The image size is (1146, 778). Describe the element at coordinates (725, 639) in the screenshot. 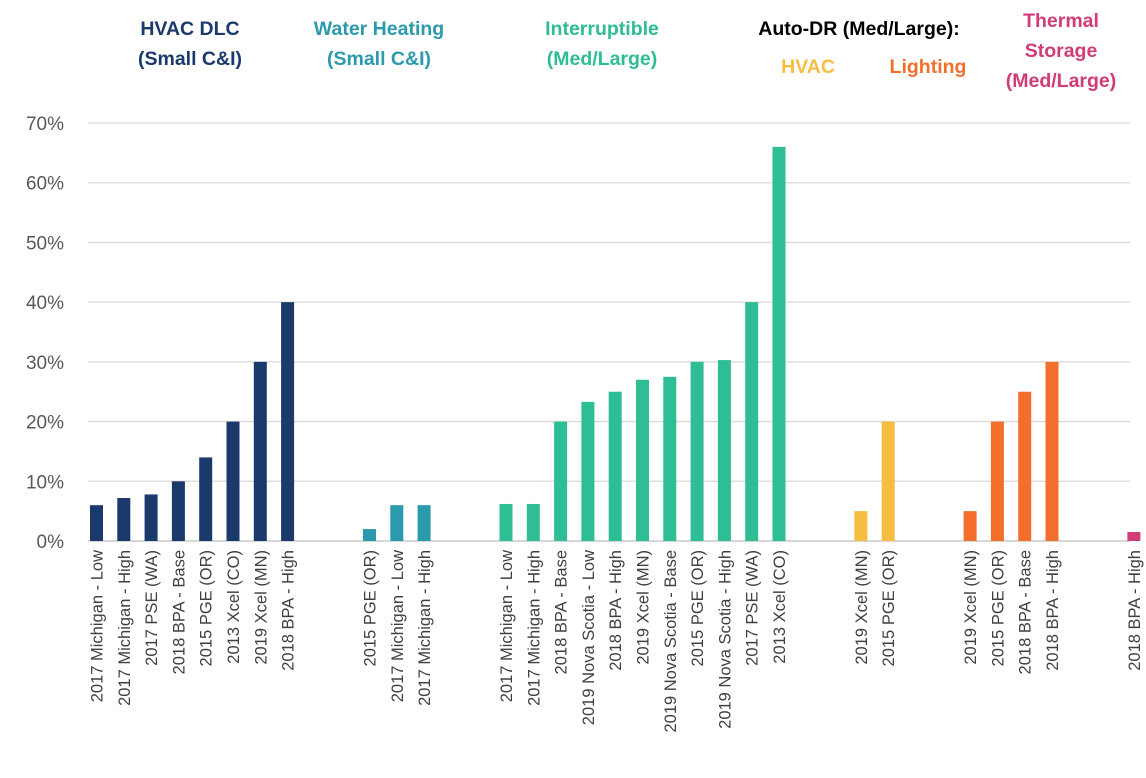

I see `x-tick-label: 2019 Nova Scotia - High` at that location.